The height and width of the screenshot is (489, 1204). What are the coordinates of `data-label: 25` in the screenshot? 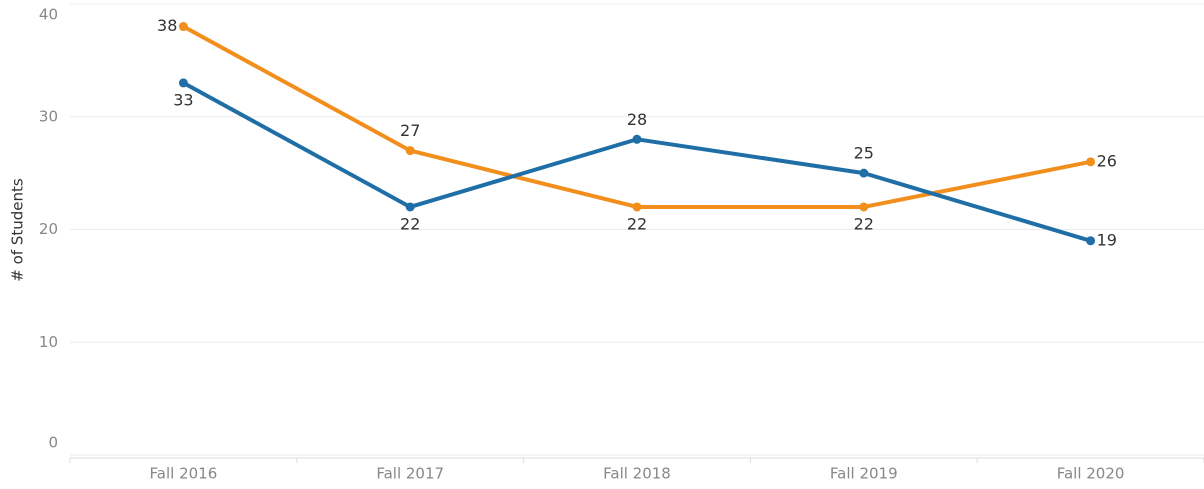 It's located at (864, 153).